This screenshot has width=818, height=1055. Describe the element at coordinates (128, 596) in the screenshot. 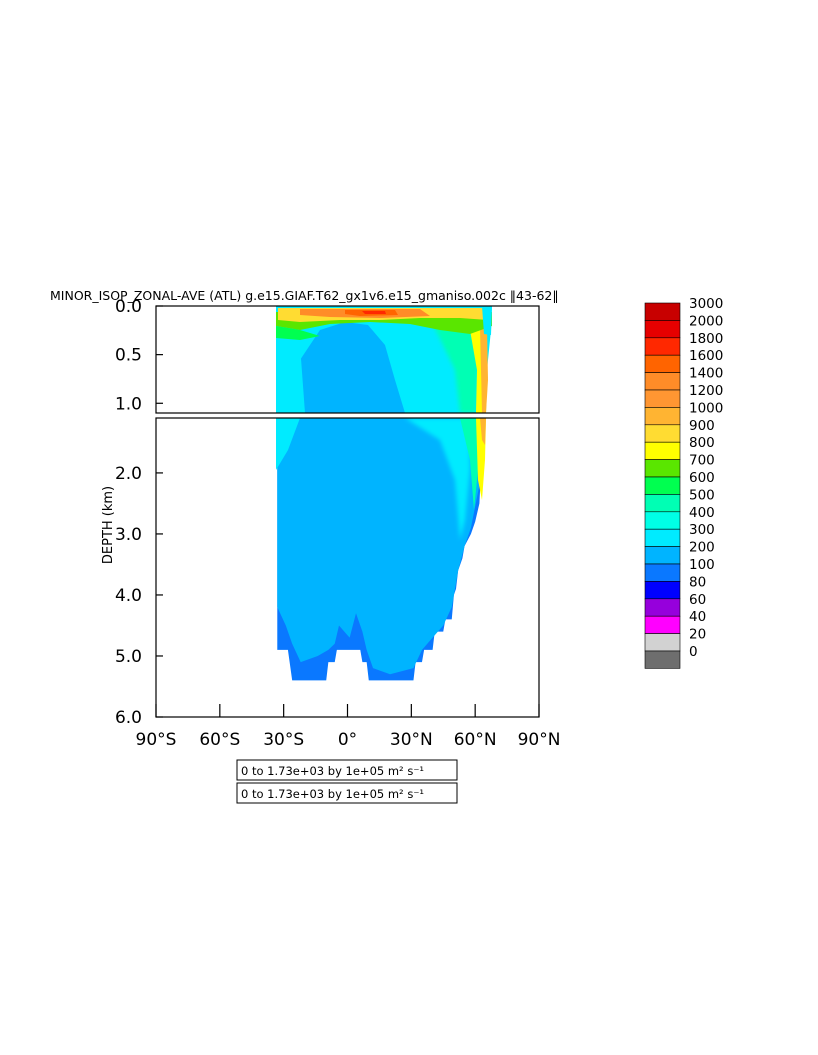

I see `y-tick-label-lower: 4.0` at that location.